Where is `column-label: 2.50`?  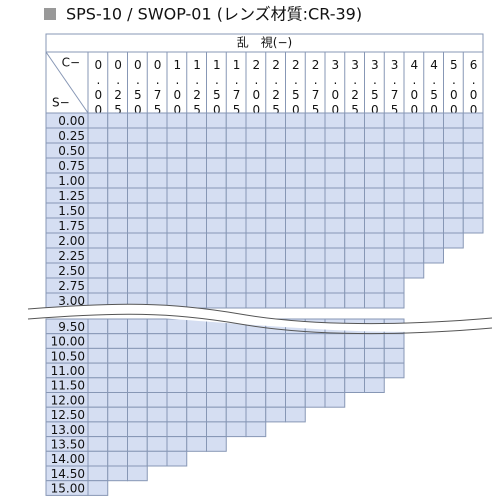 column-label: 2.50 is located at coordinates (296, 88).